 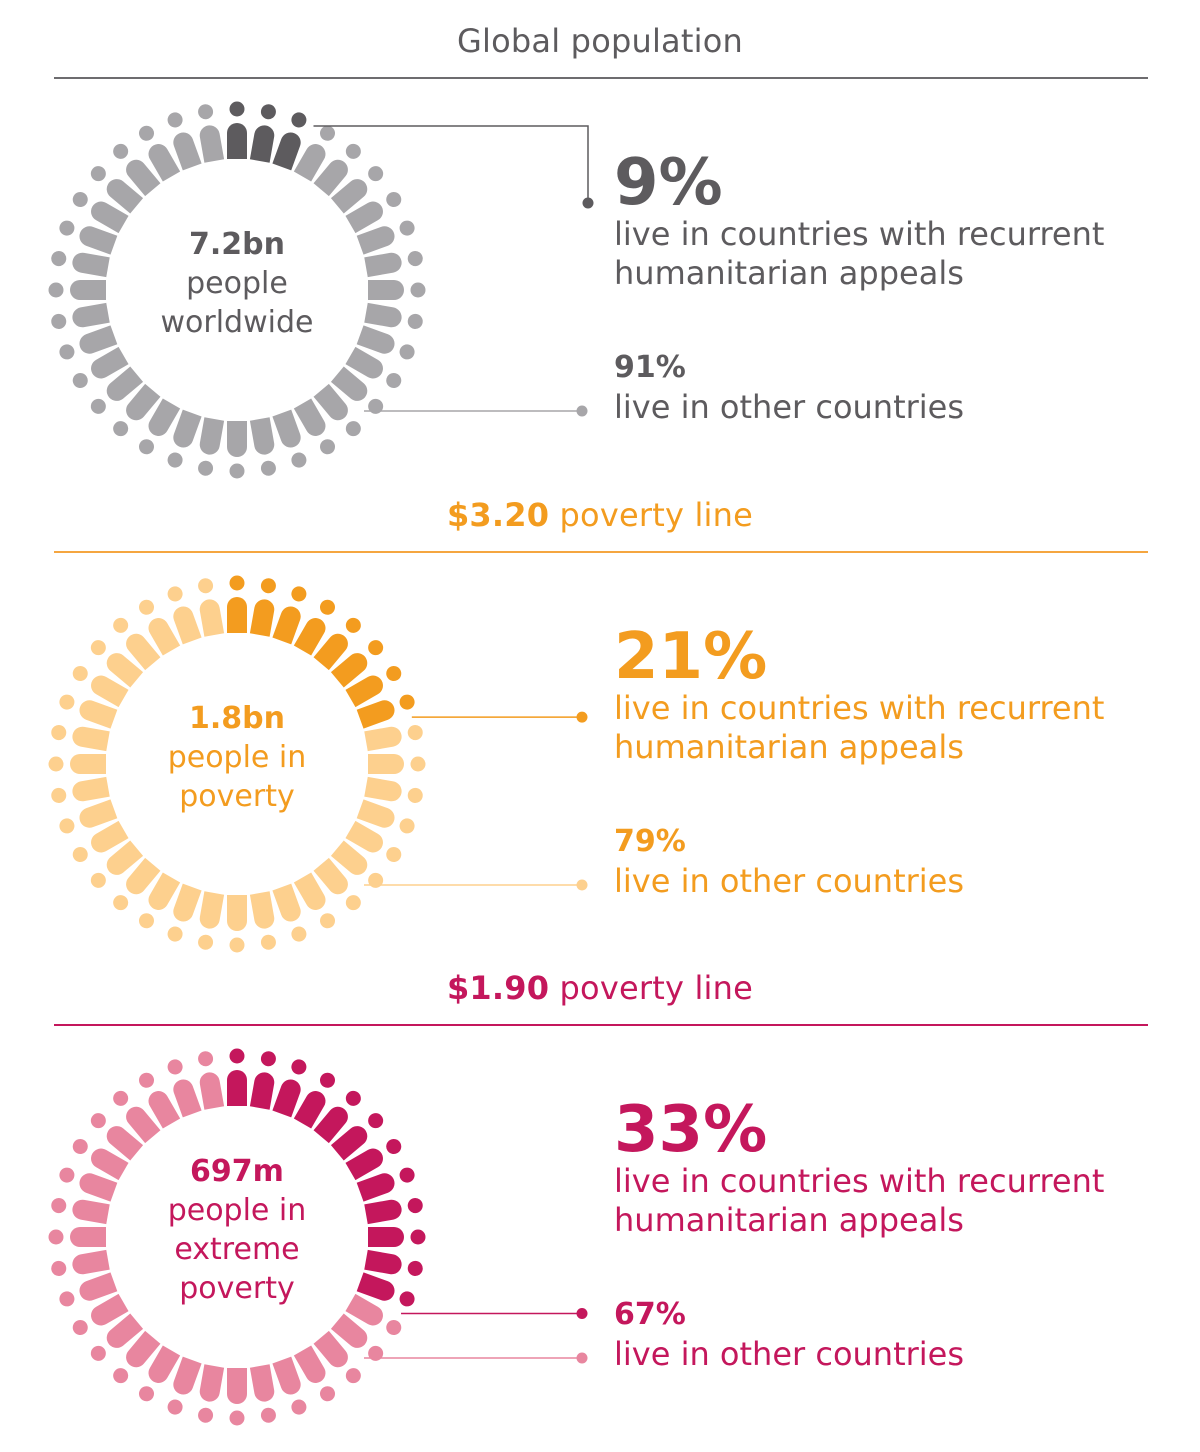 I want to click on total-value: 1.8bn, so click(x=237, y=718).